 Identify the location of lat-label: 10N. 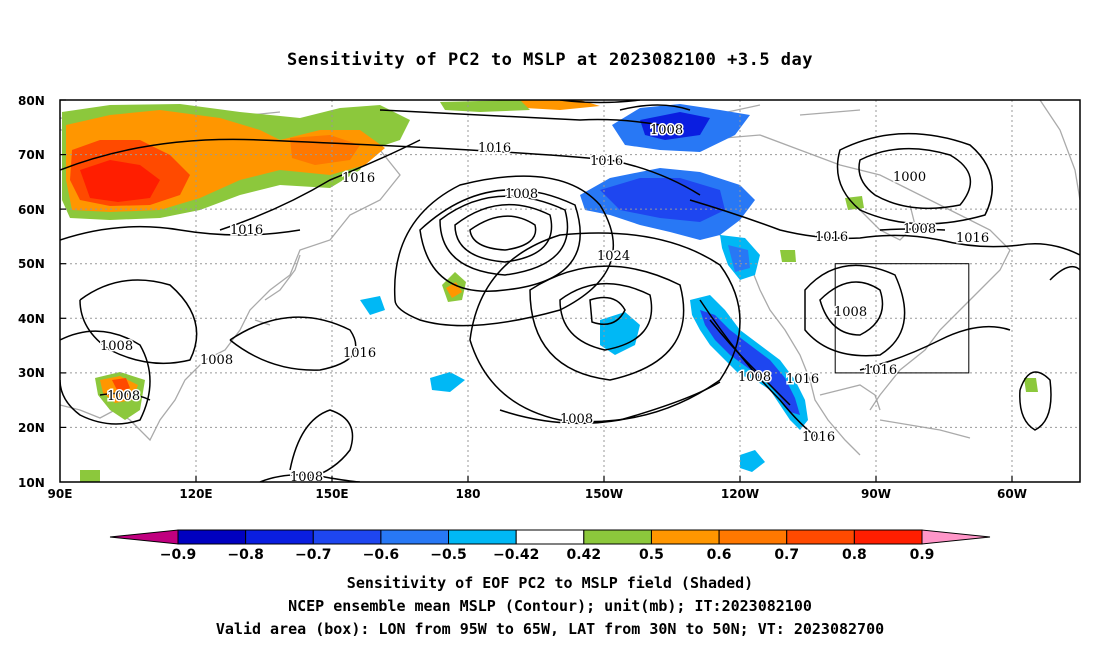
(31, 483).